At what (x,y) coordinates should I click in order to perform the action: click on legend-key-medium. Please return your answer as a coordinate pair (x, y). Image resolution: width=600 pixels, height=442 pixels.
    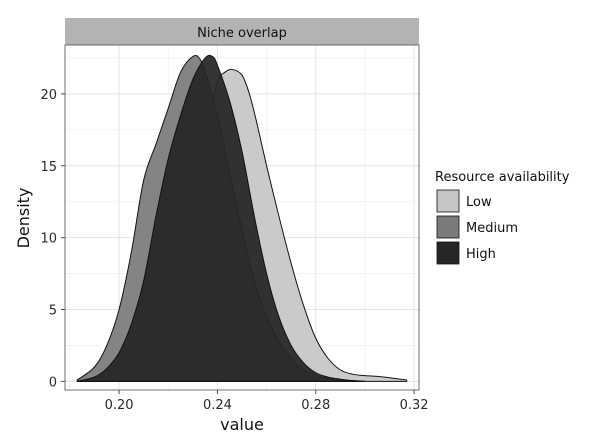
    Looking at the image, I should click on (448, 227).